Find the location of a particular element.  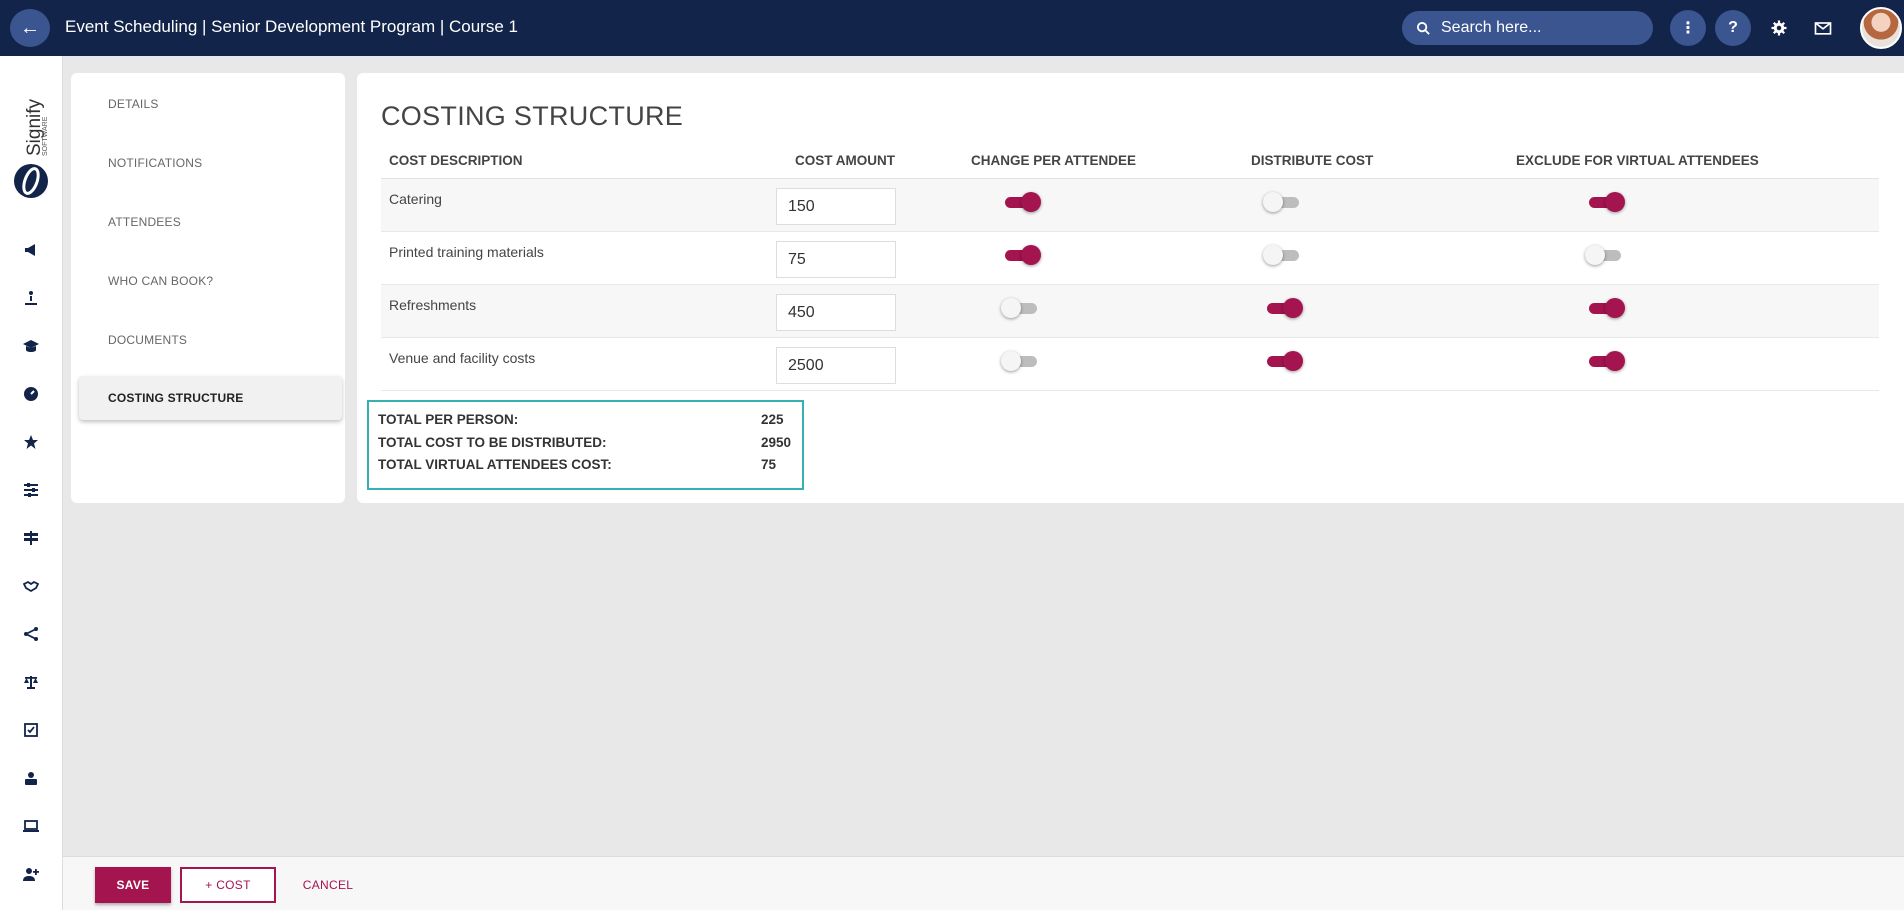

cancel-button: CANCEL is located at coordinates (328, 885).